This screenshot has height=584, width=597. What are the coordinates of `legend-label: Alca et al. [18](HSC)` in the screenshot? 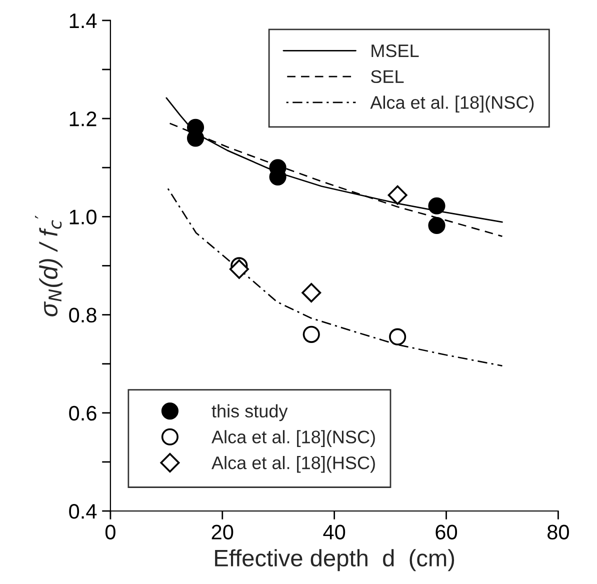 It's located at (293, 464).